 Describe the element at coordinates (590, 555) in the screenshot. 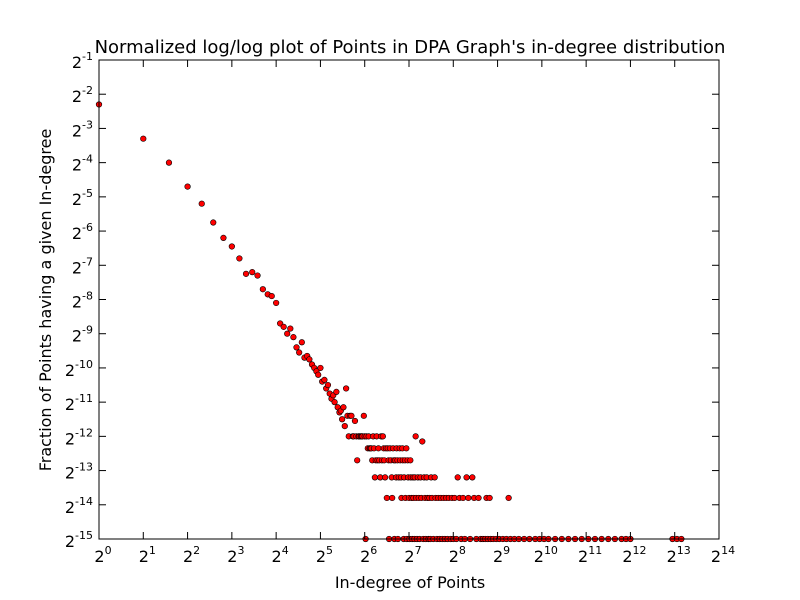

I see `x-tick-label: 211` at that location.